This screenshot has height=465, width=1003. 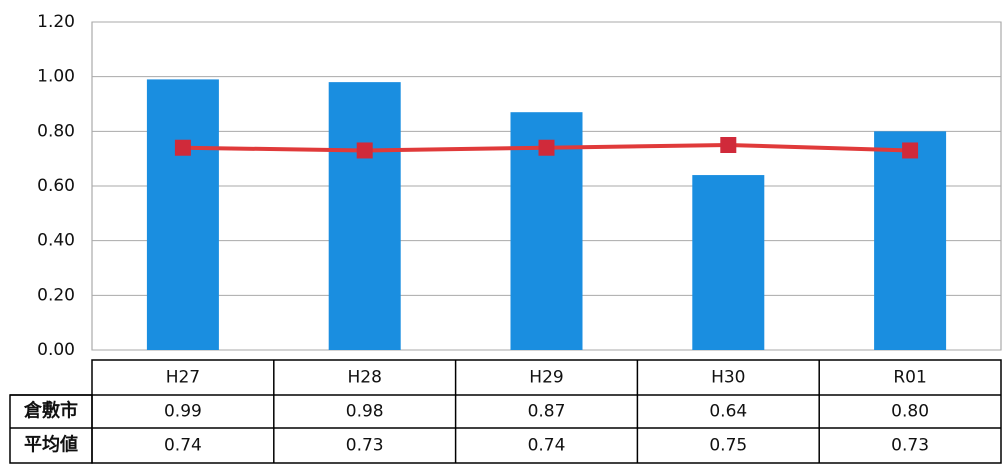 I want to click on y-tick-label: 1.00, so click(x=56, y=77).